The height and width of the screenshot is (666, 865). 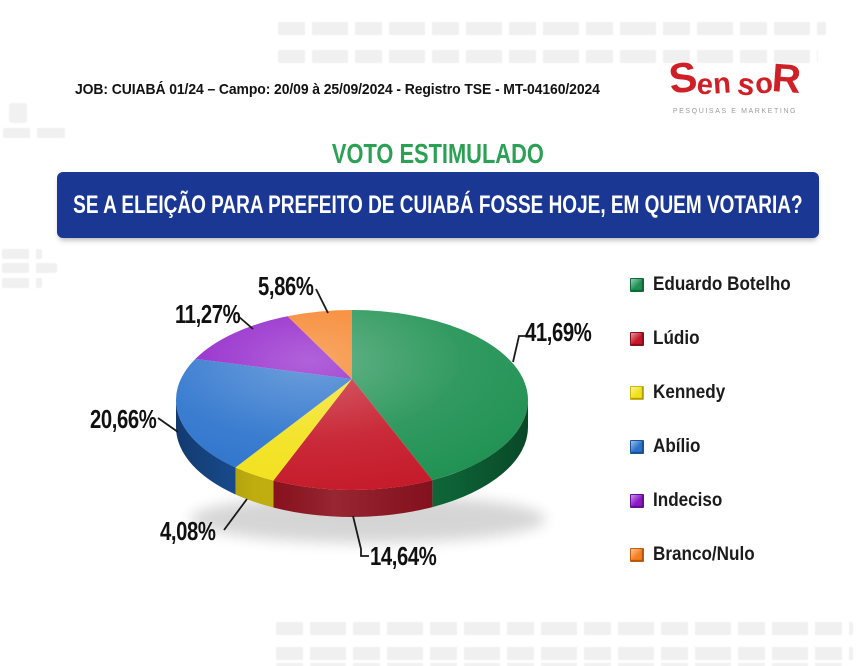 What do you see at coordinates (735, 83) in the screenshot?
I see `sensor-logo: Sen soR PESQUISAS E MARKETING` at bounding box center [735, 83].